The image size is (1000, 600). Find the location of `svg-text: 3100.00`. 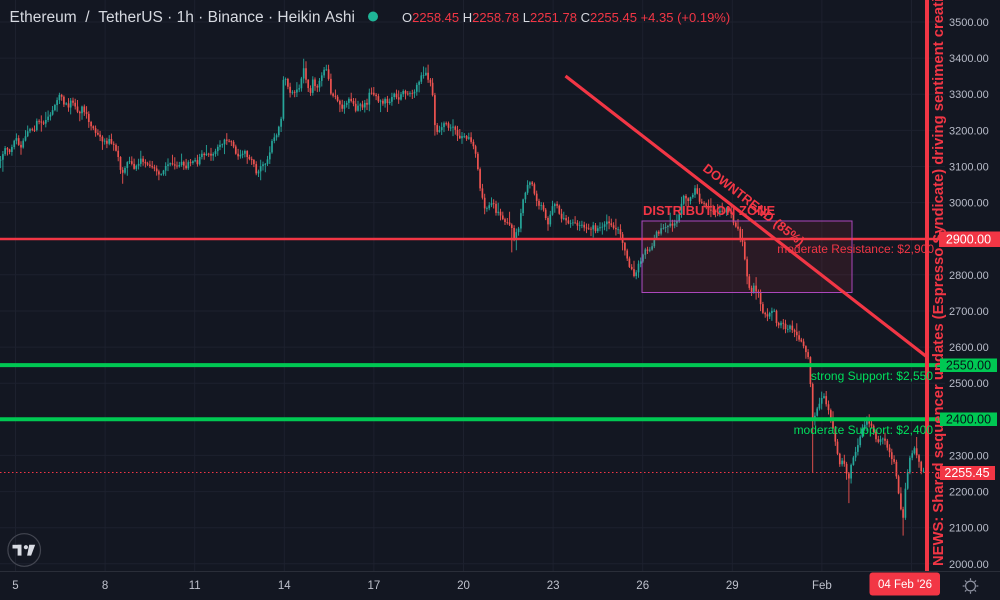

svg-text: 3100.00 is located at coordinates (969, 168).